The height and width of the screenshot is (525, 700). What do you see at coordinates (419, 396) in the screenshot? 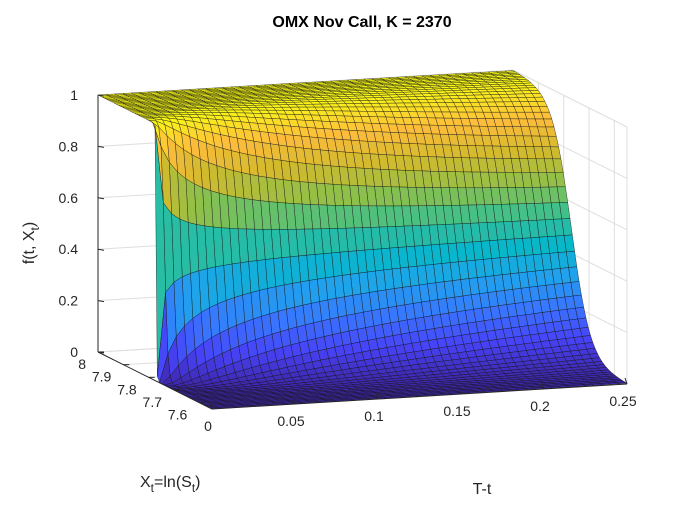
I see `x-axis-line` at bounding box center [419, 396].